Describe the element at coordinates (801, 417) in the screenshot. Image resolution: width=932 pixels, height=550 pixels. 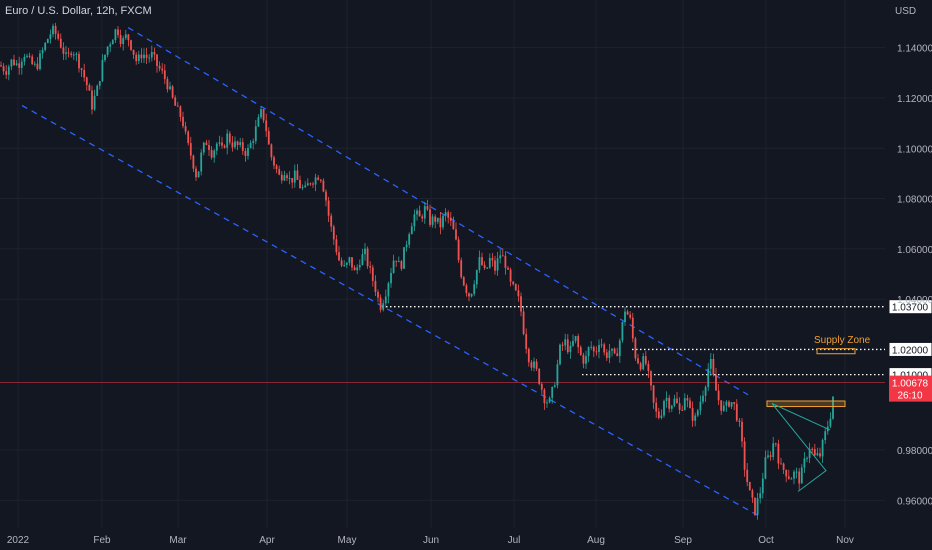
I see `triangle-upper-line` at that location.